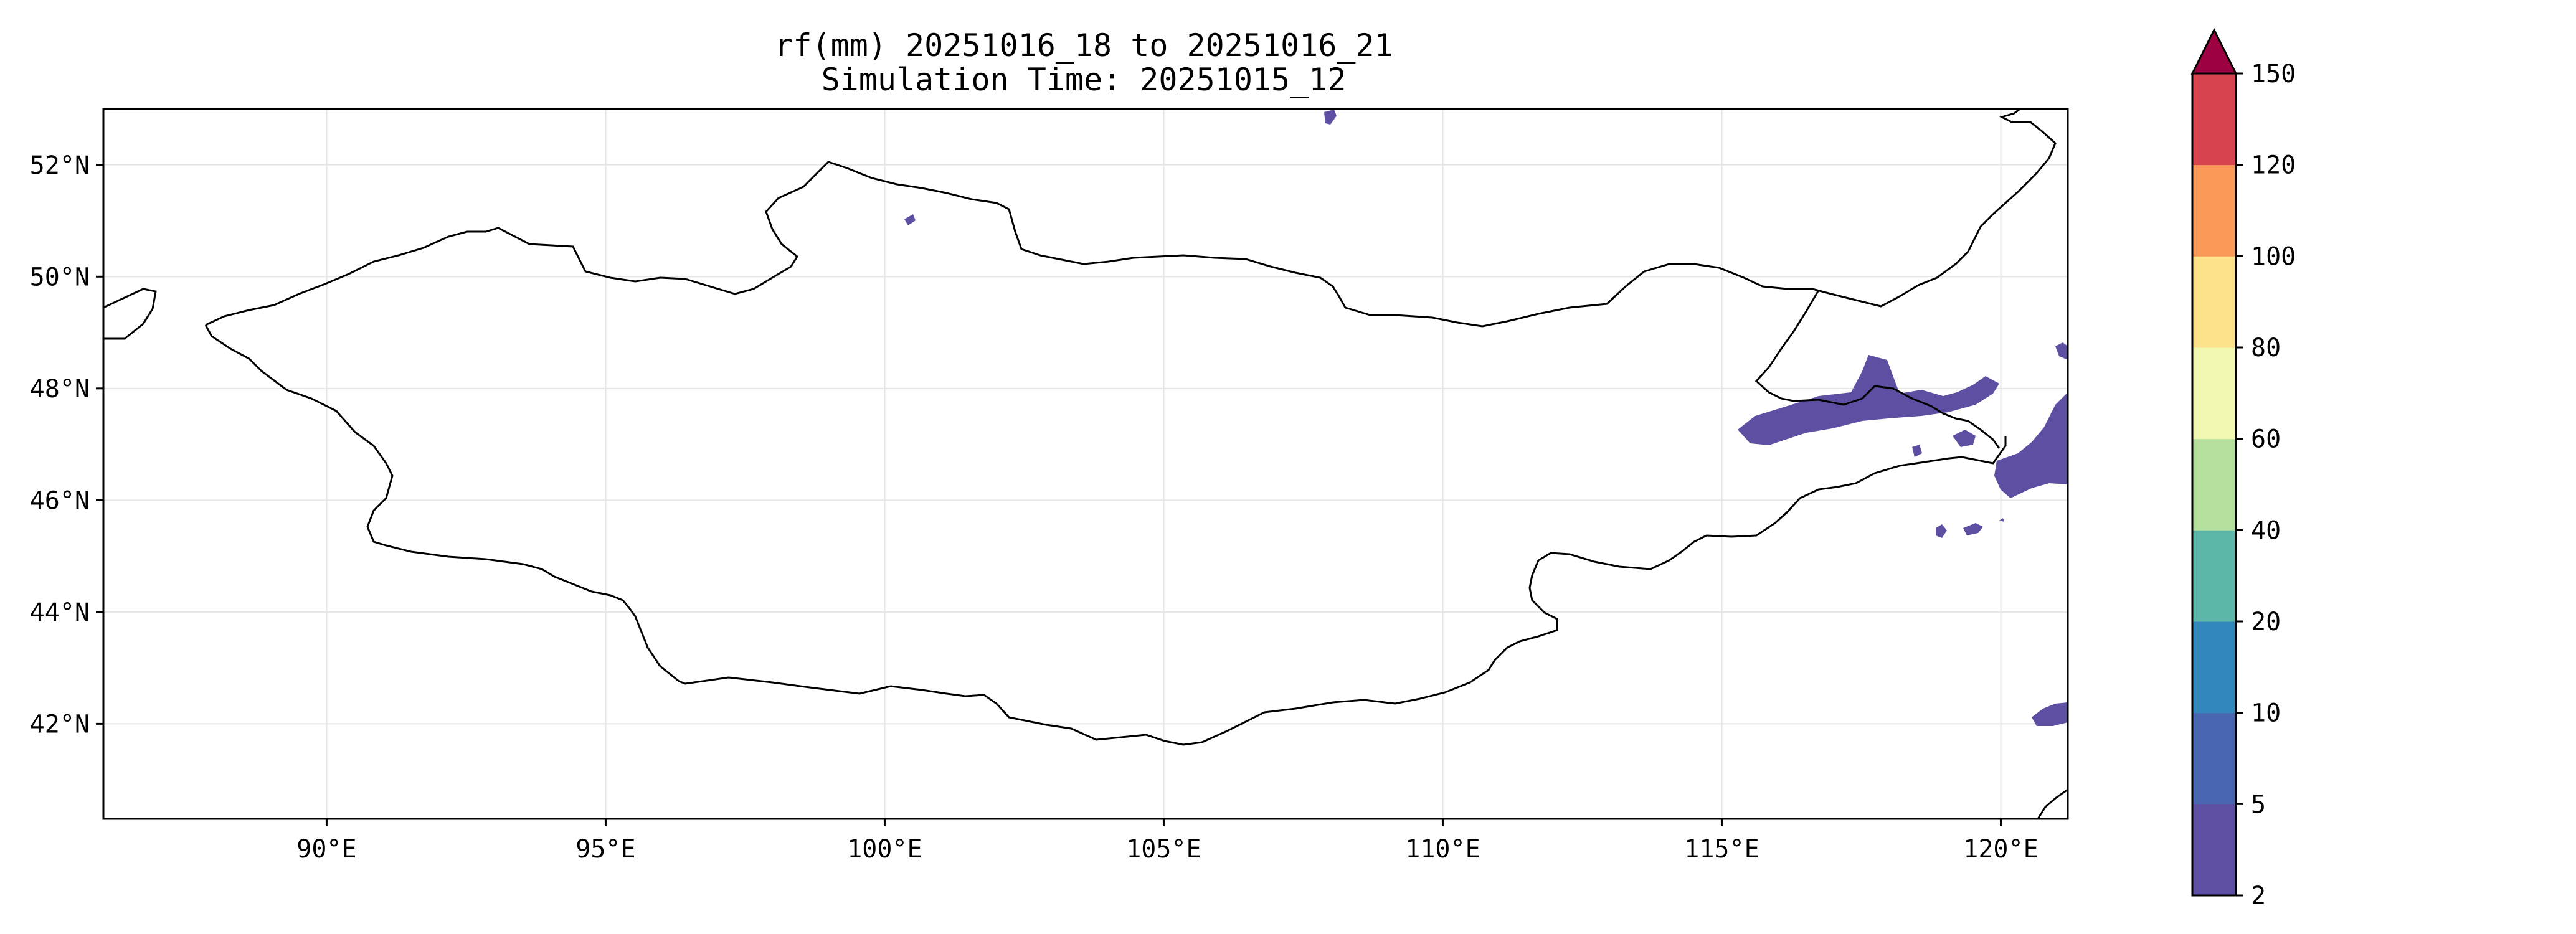 This screenshot has width=2576, height=934. Describe the element at coordinates (2266, 348) in the screenshot. I see `colorbar-tick-label: 80` at that location.